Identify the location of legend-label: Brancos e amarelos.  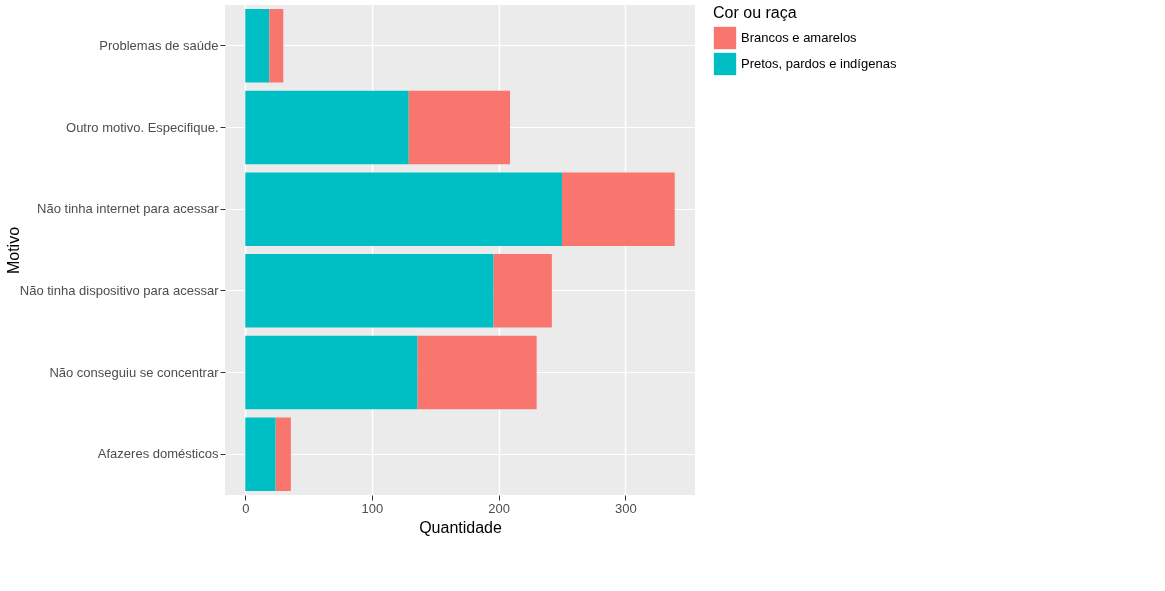
(799, 37).